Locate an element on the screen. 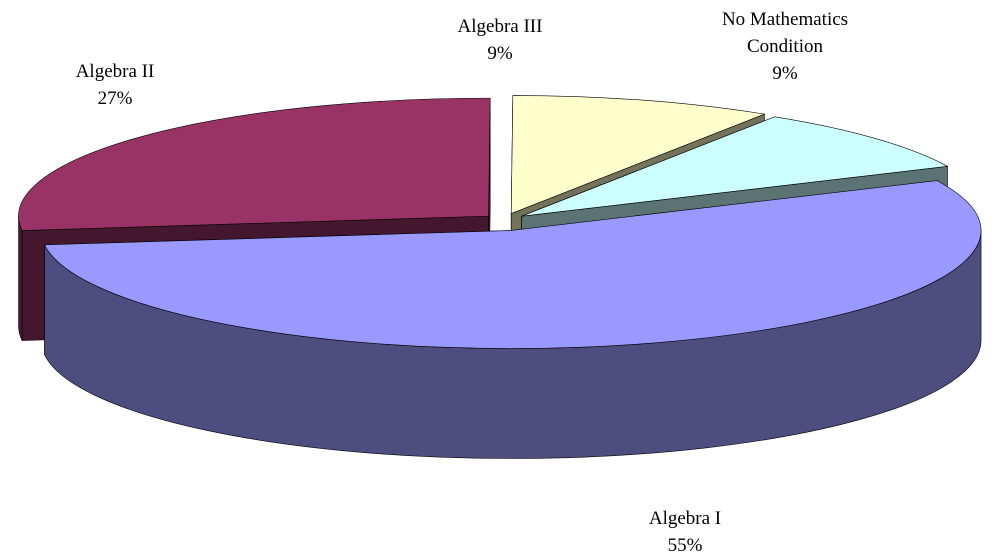 The width and height of the screenshot is (1001, 552). slice-label: Algebra I 55% is located at coordinates (685, 528).